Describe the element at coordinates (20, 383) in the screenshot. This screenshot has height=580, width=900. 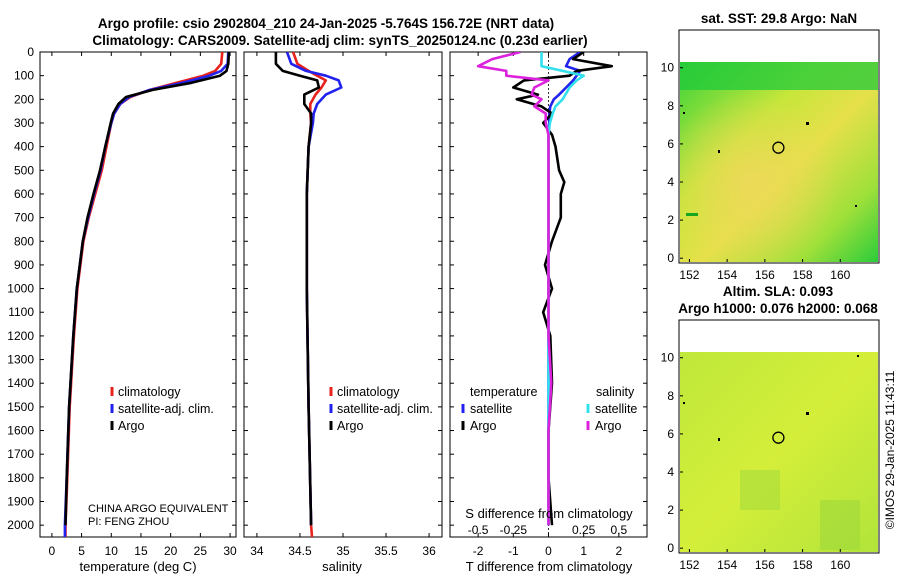
I see `depth-tick-label: 1400` at that location.